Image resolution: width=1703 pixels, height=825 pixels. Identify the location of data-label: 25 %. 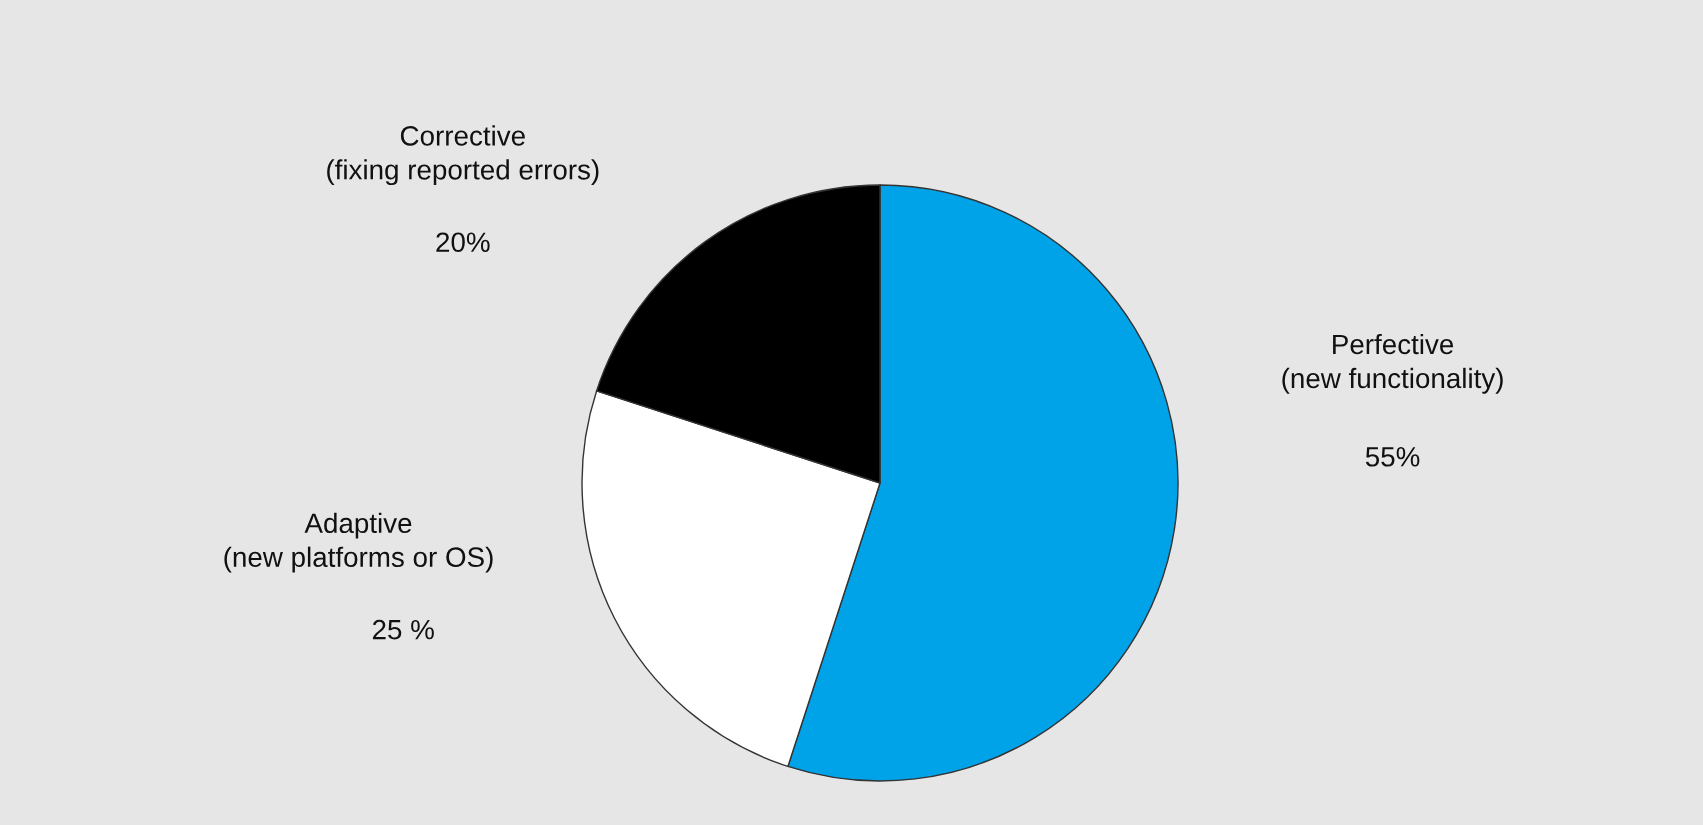
(403, 629).